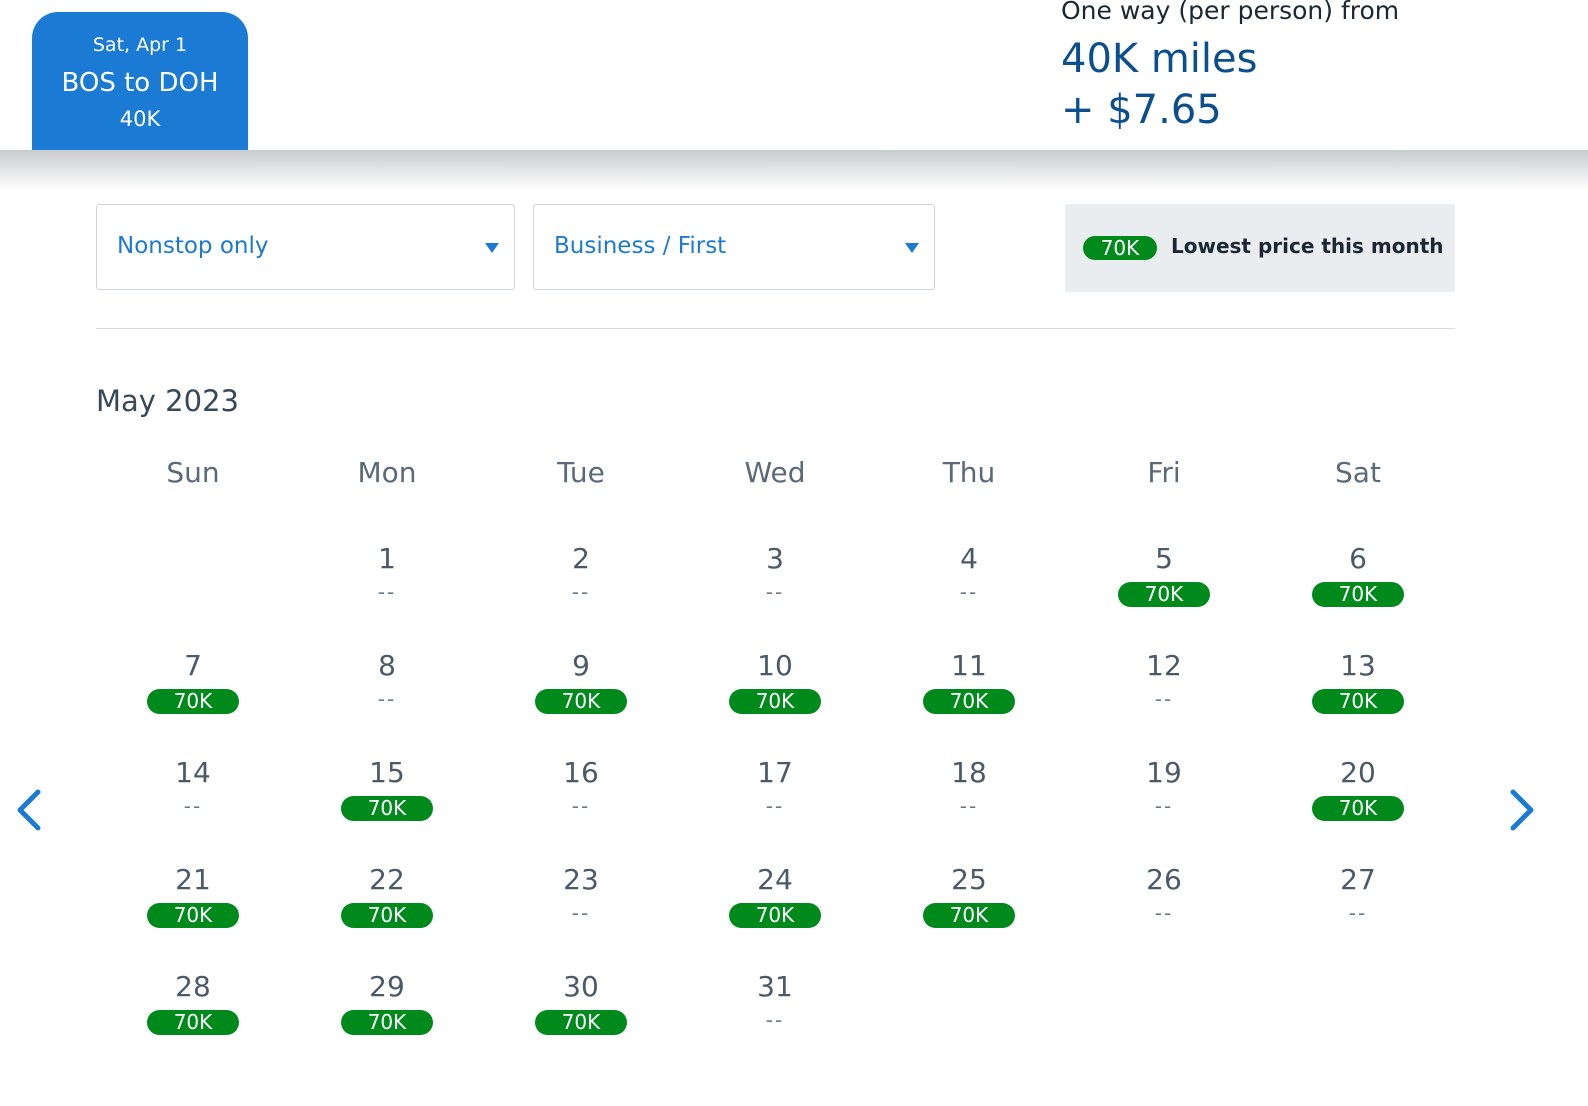 This screenshot has width=1588, height=1106. I want to click on day-number: 2, so click(581, 558).